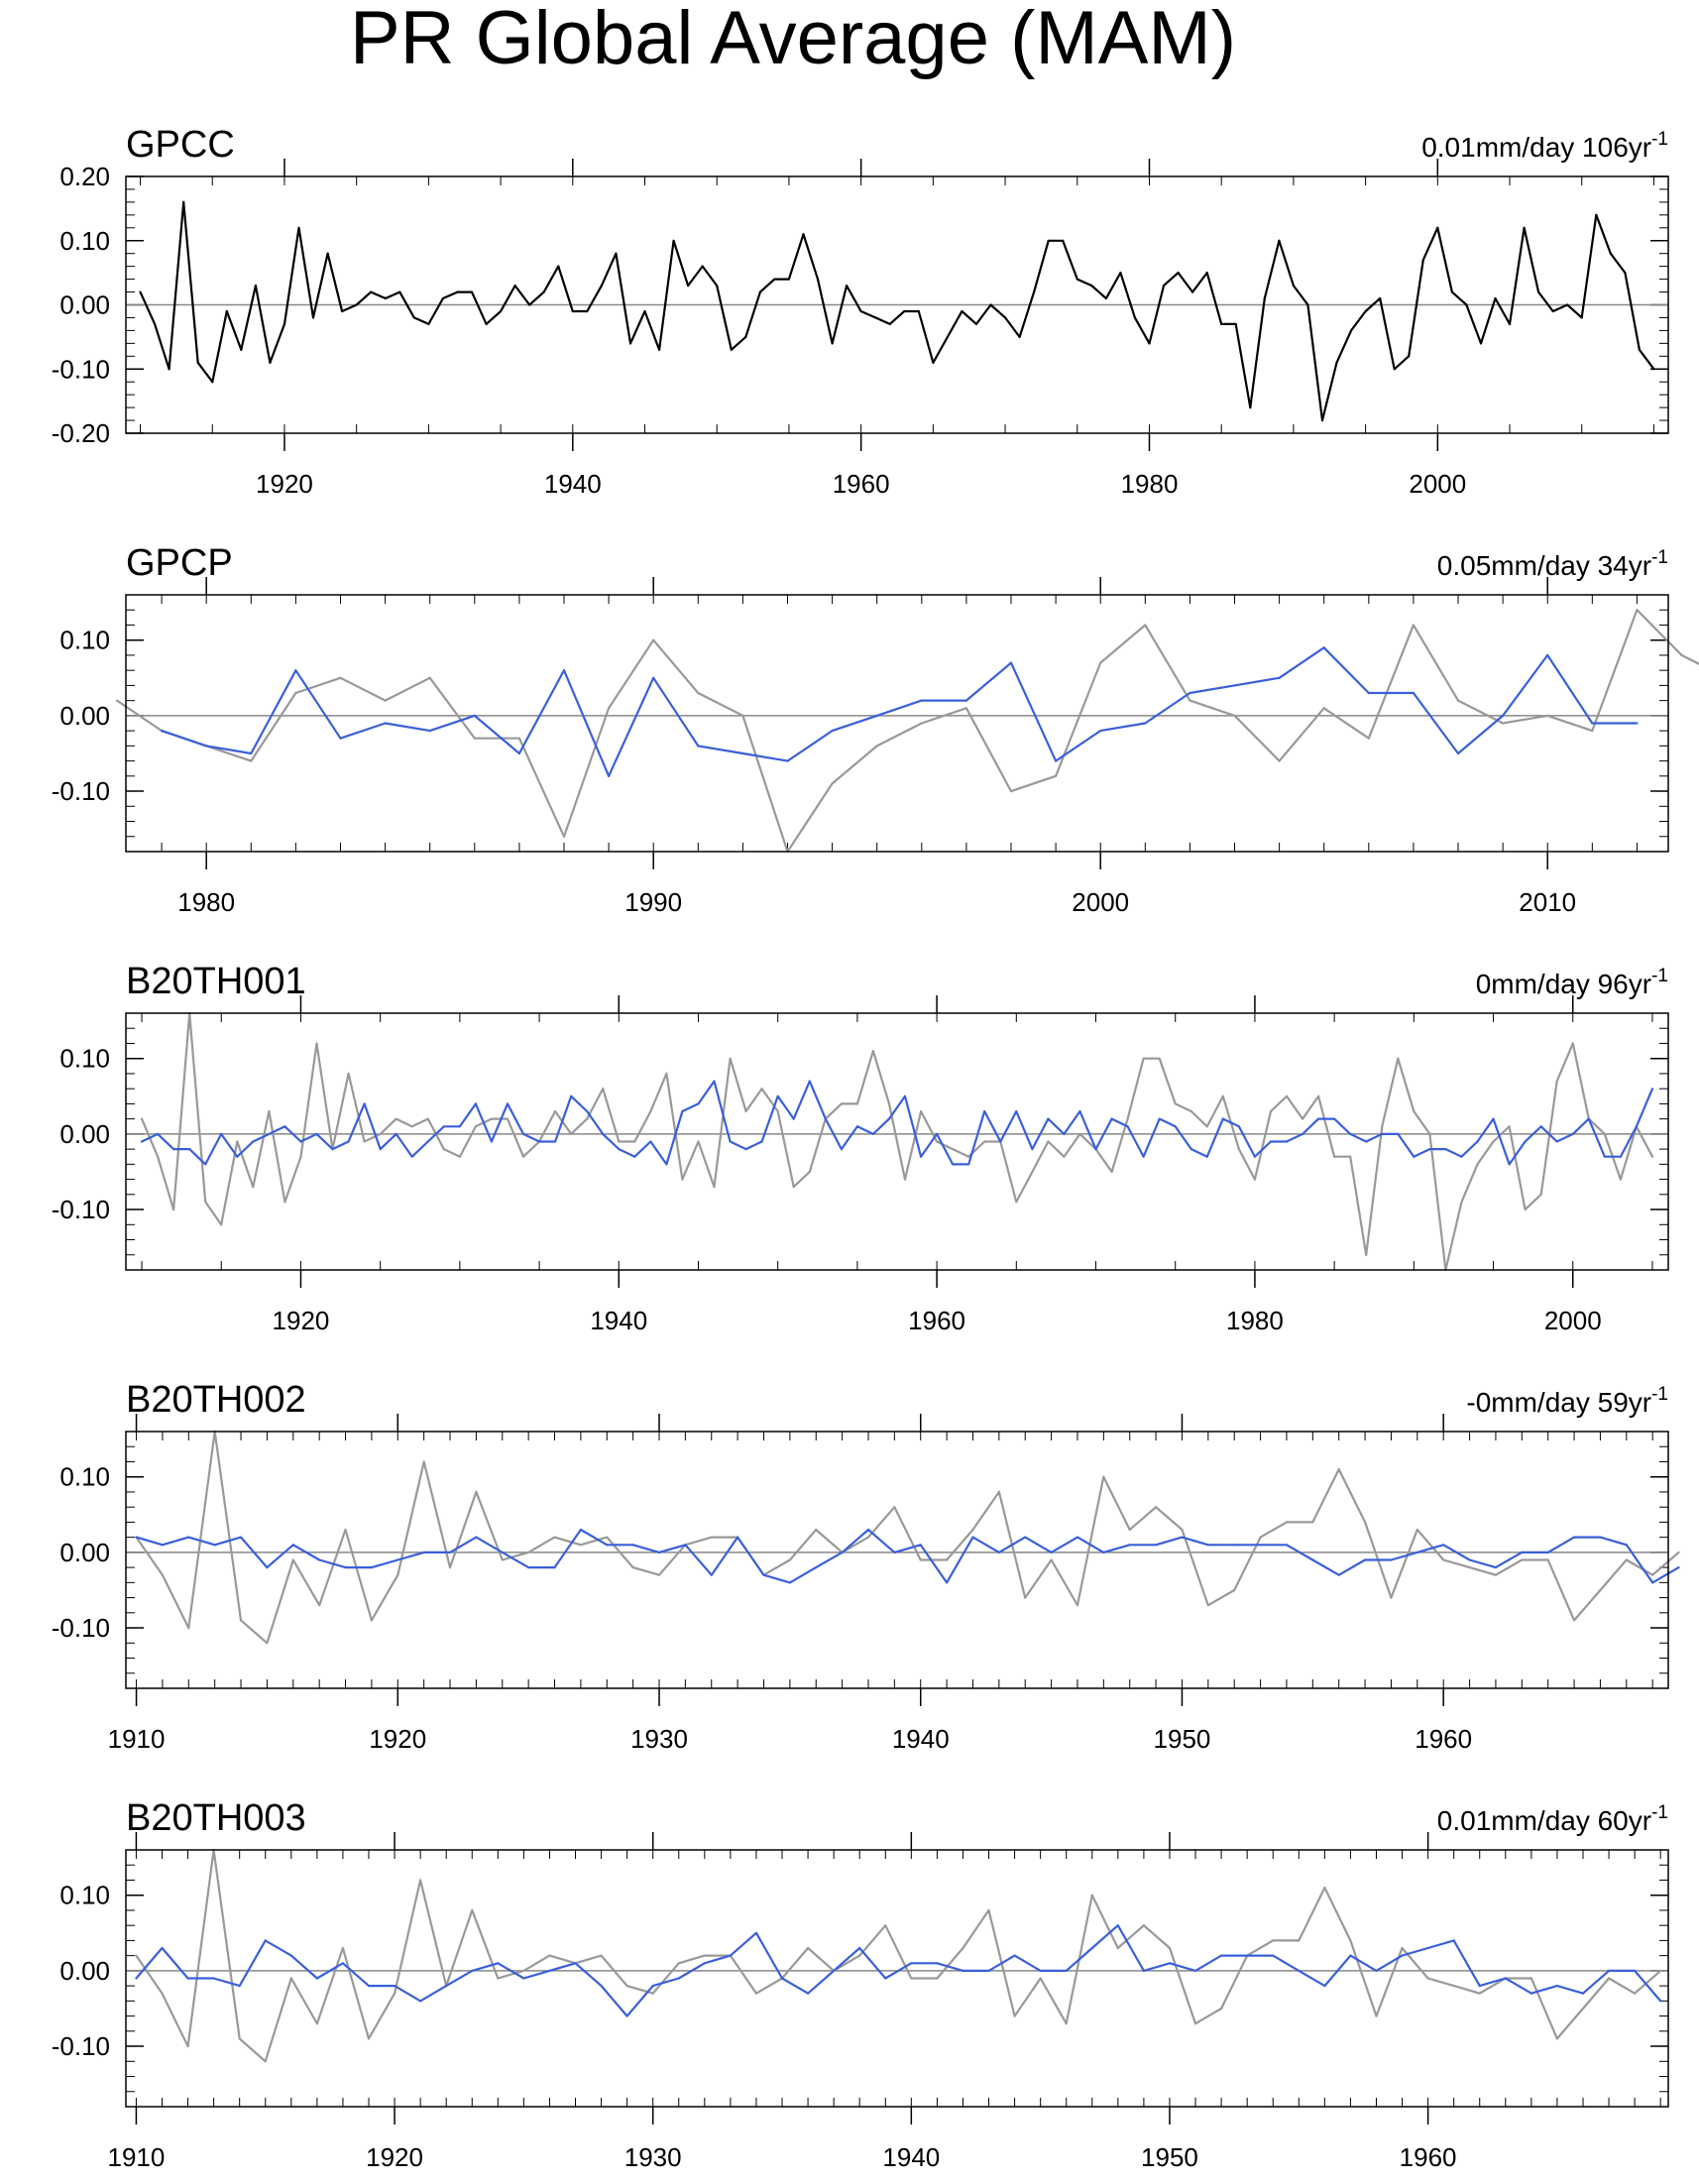  What do you see at coordinates (1659, 1394) in the screenshot?
I see `trend-exponent: -1` at bounding box center [1659, 1394].